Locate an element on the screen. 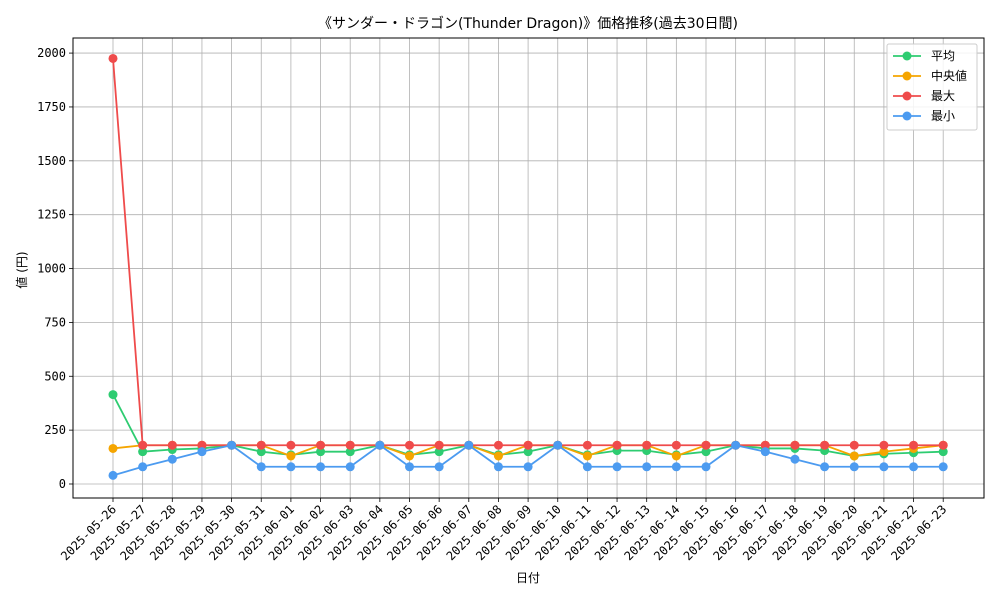  chart-title: 《サンダー・ドラゴン(Thunder Dragon)》価格推移(過去30日間) is located at coordinates (528, 23).